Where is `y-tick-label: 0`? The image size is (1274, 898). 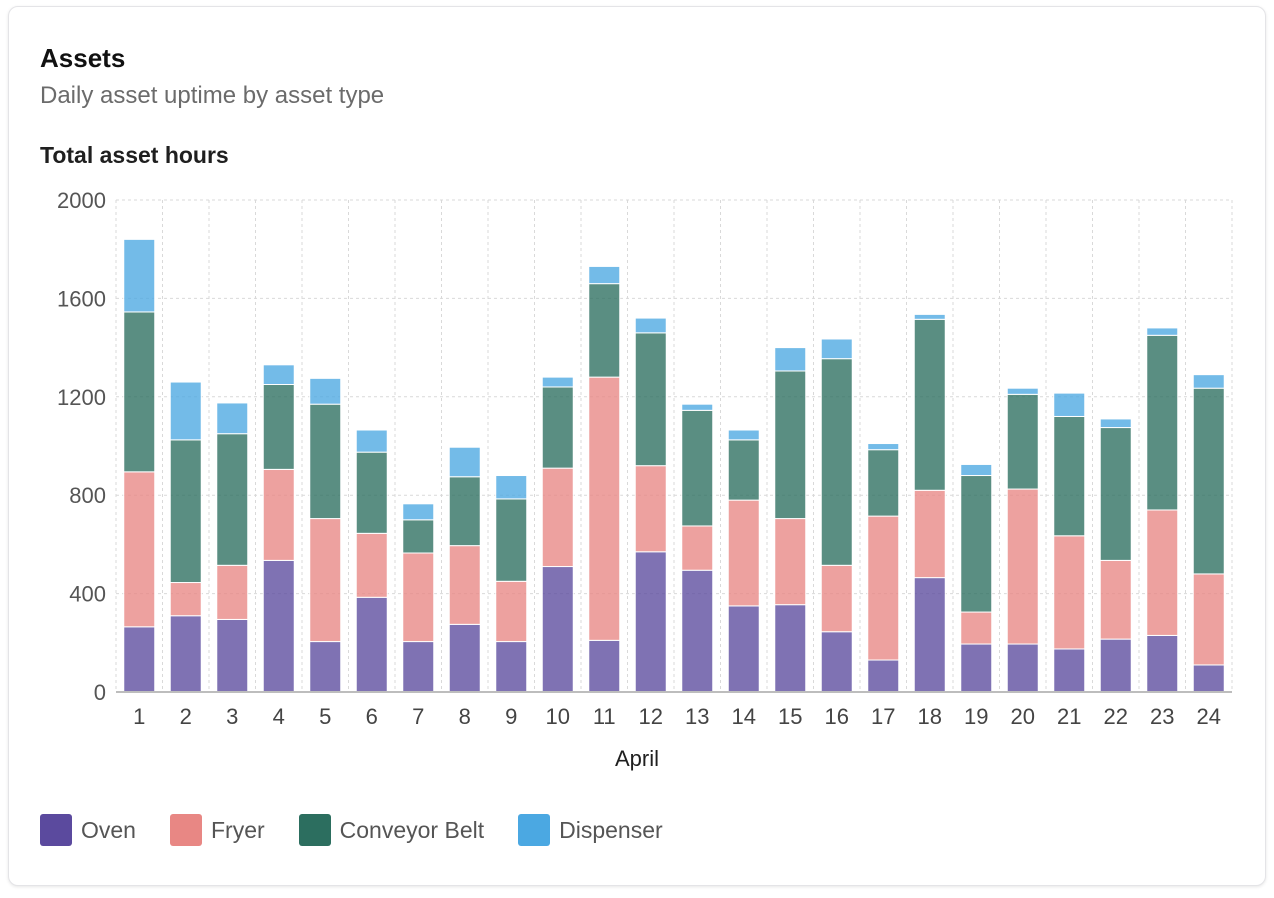 y-tick-label: 0 is located at coordinates (100, 692).